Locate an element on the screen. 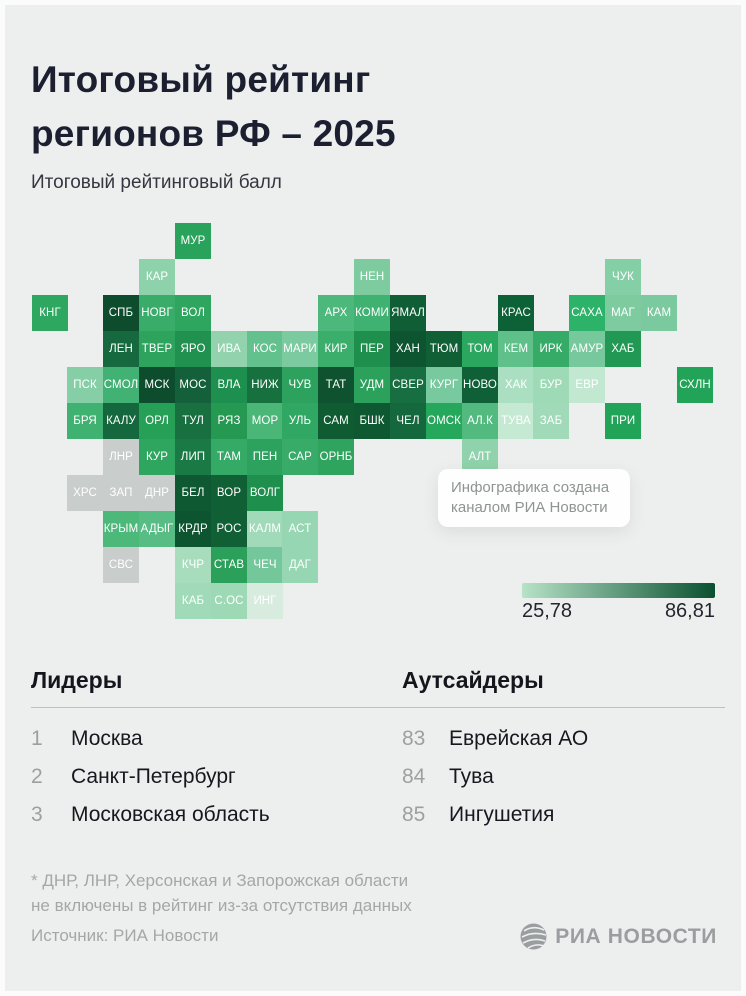 This screenshot has width=746, height=996. map-tile-label: ПСК is located at coordinates (85, 385).